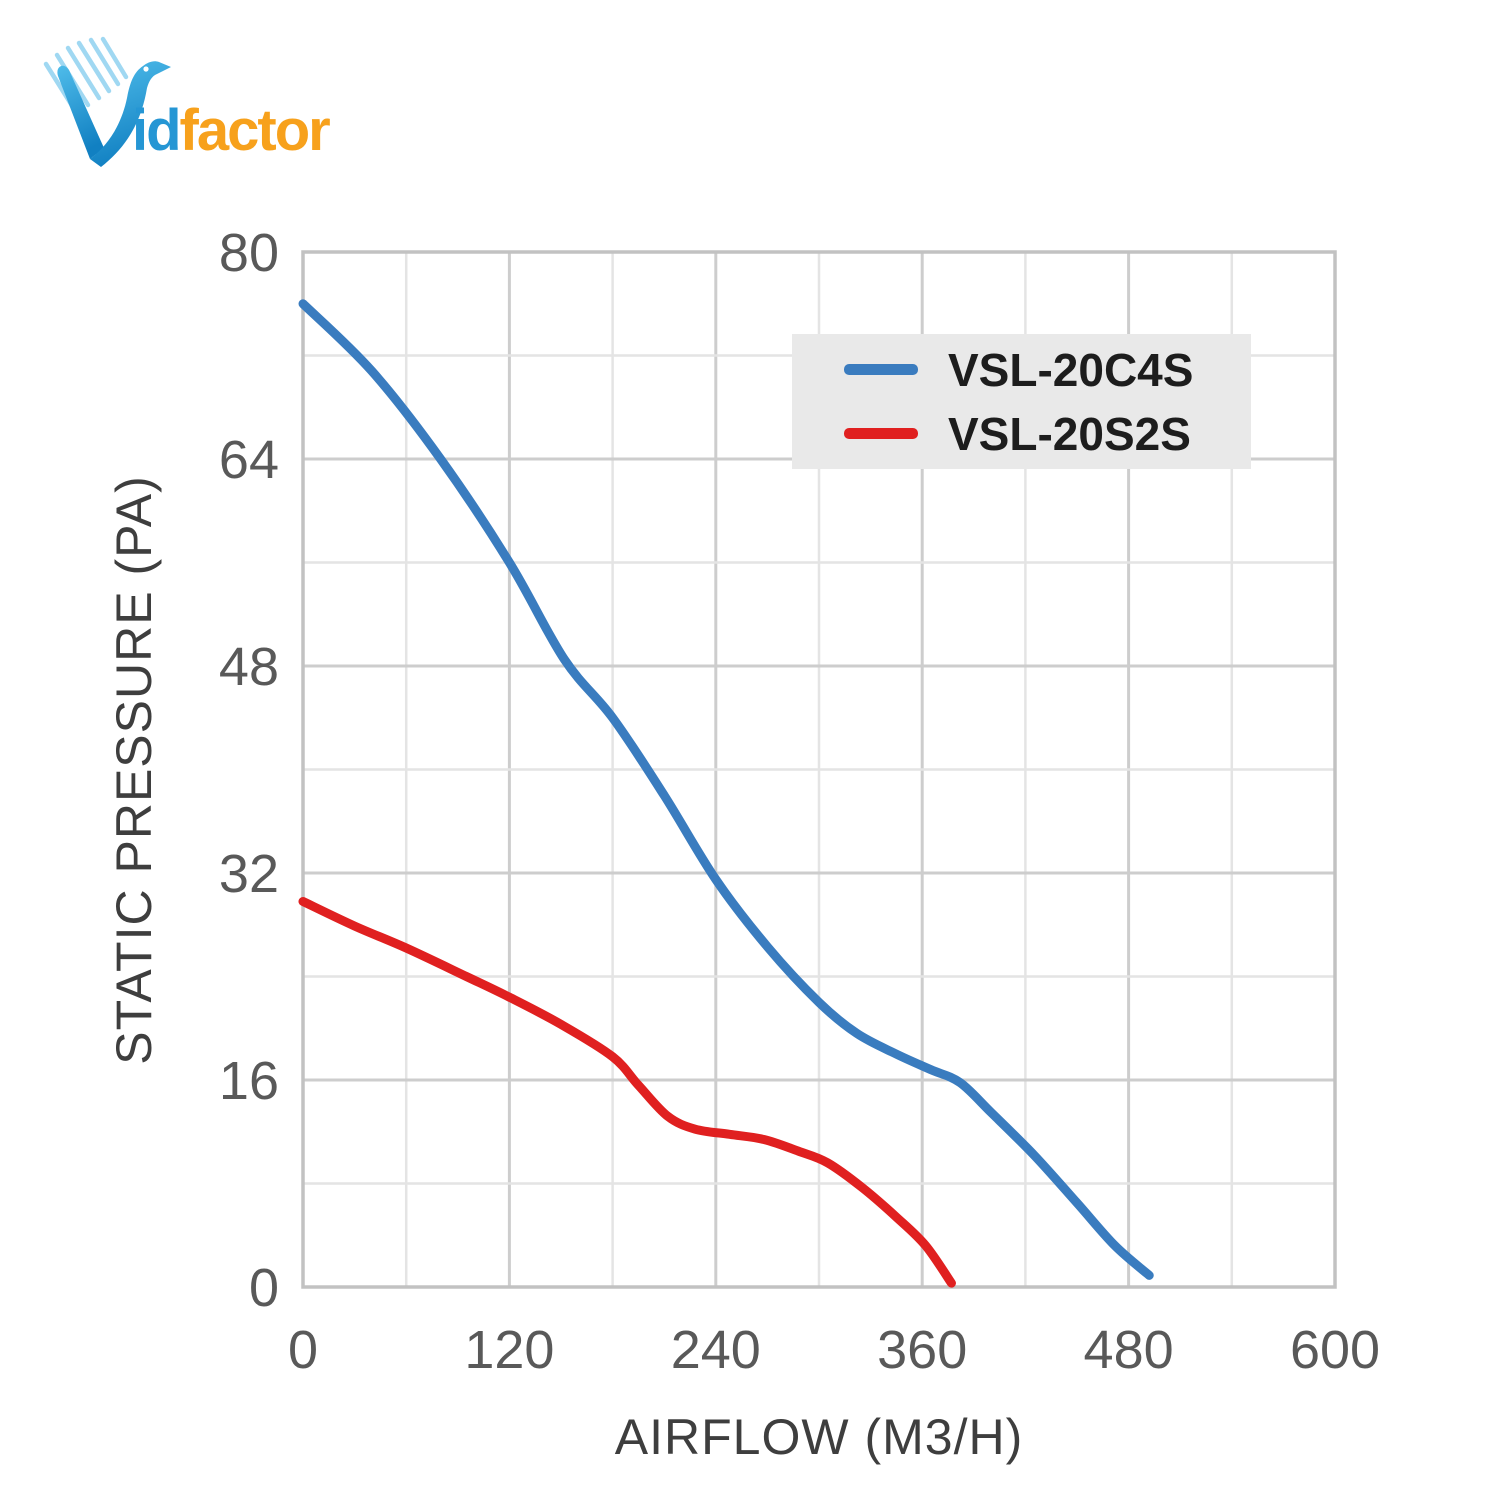 The width and height of the screenshot is (1500, 1500). I want to click on brand-logo: idfactor, so click(230, 108).